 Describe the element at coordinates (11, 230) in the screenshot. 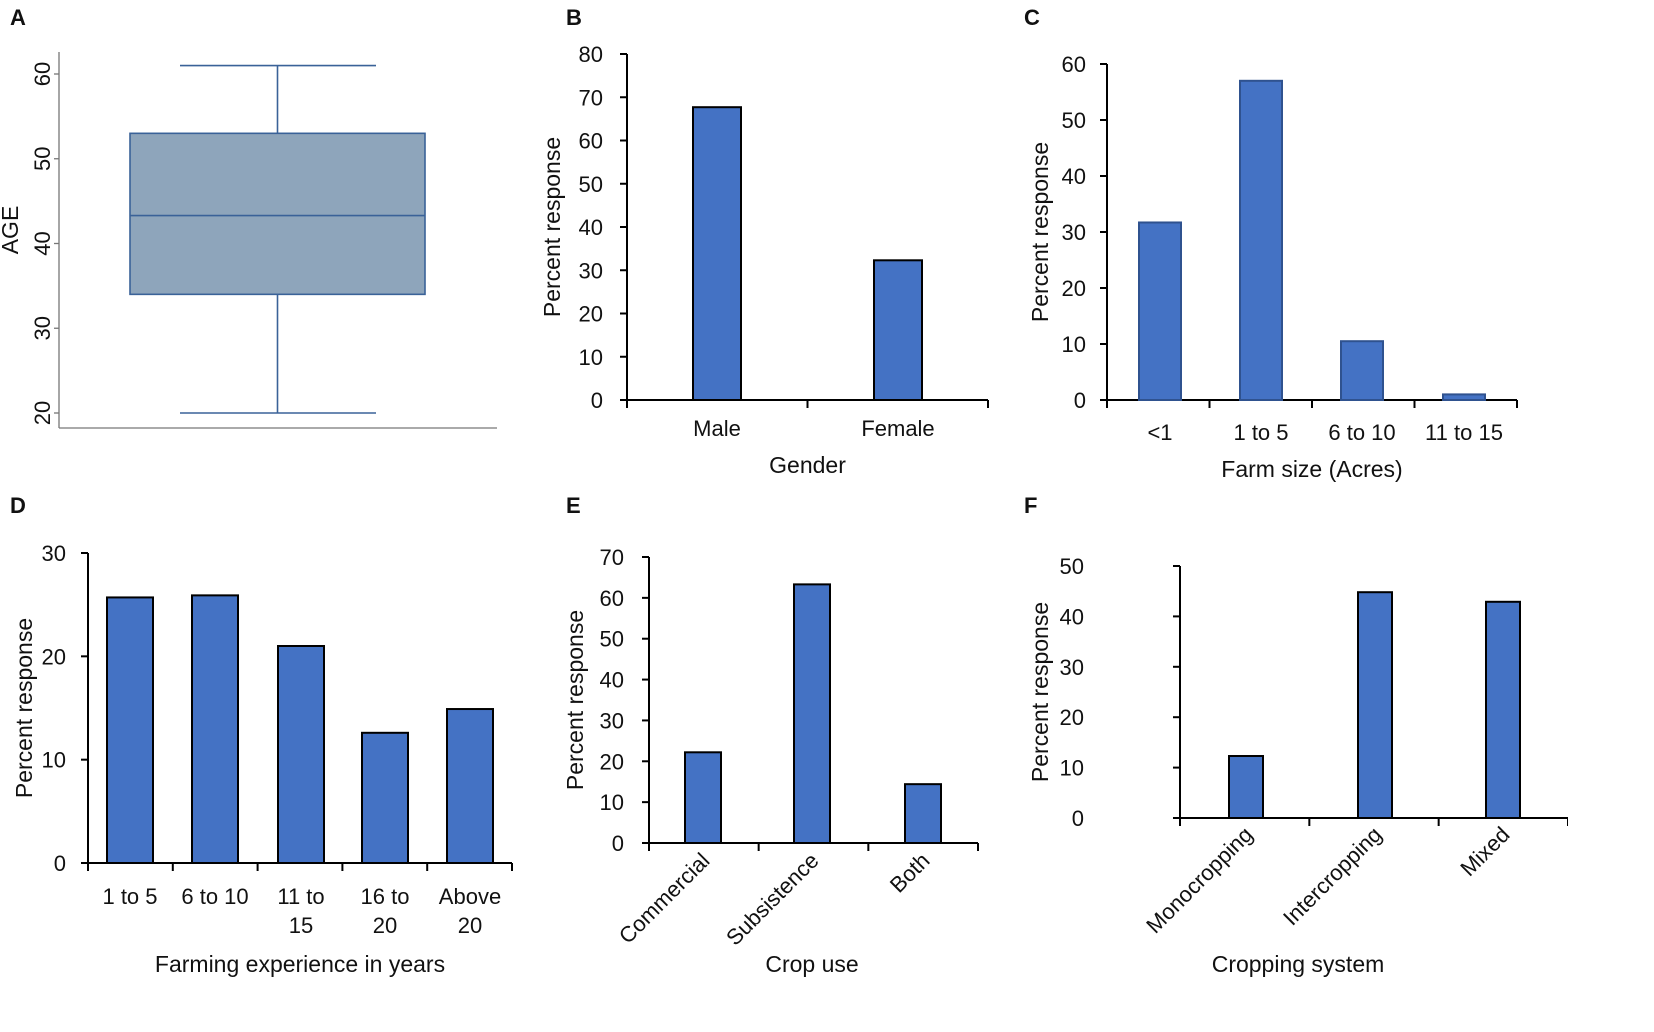

I see `y-axis-title: AGE` at that location.